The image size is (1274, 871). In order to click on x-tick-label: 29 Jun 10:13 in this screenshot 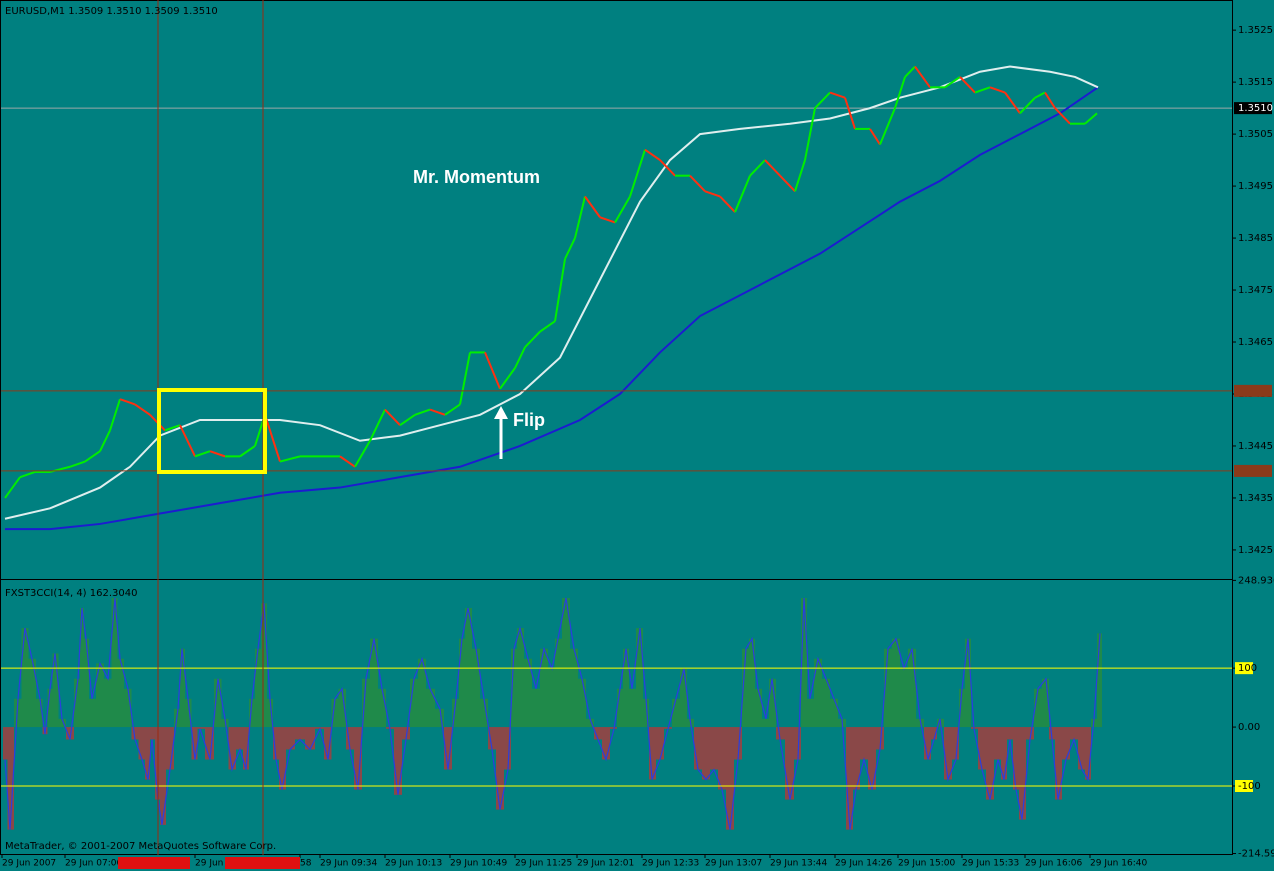, I will do `click(413, 864)`.